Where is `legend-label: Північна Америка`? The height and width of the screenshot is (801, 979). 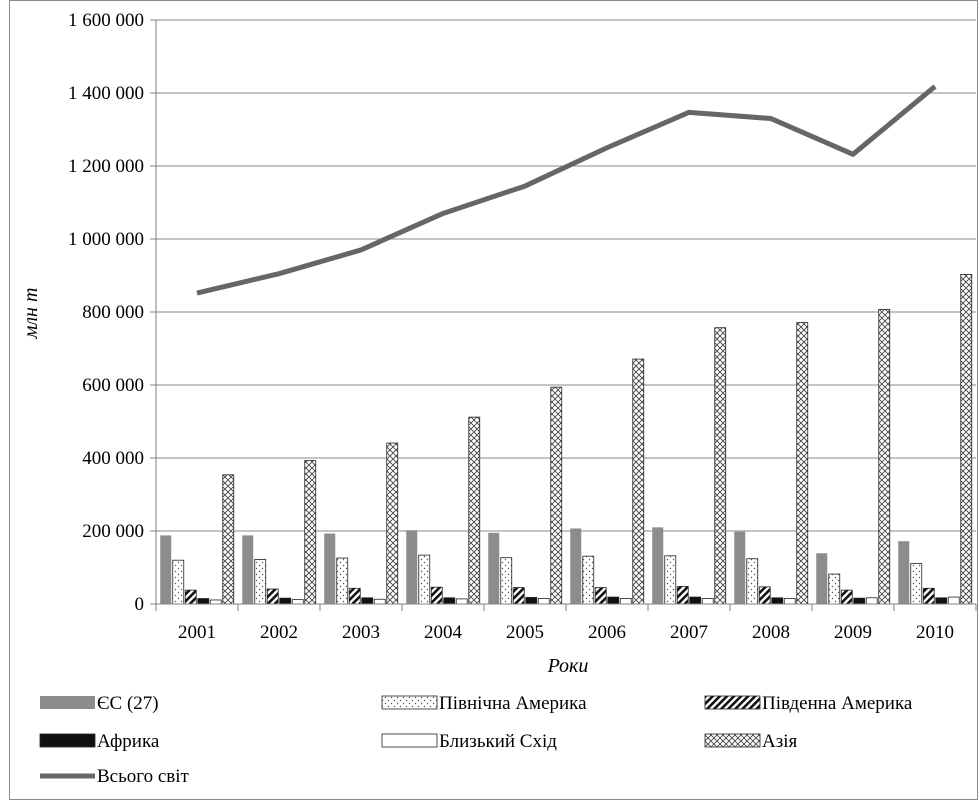
legend-label: Північна Америка is located at coordinates (513, 703).